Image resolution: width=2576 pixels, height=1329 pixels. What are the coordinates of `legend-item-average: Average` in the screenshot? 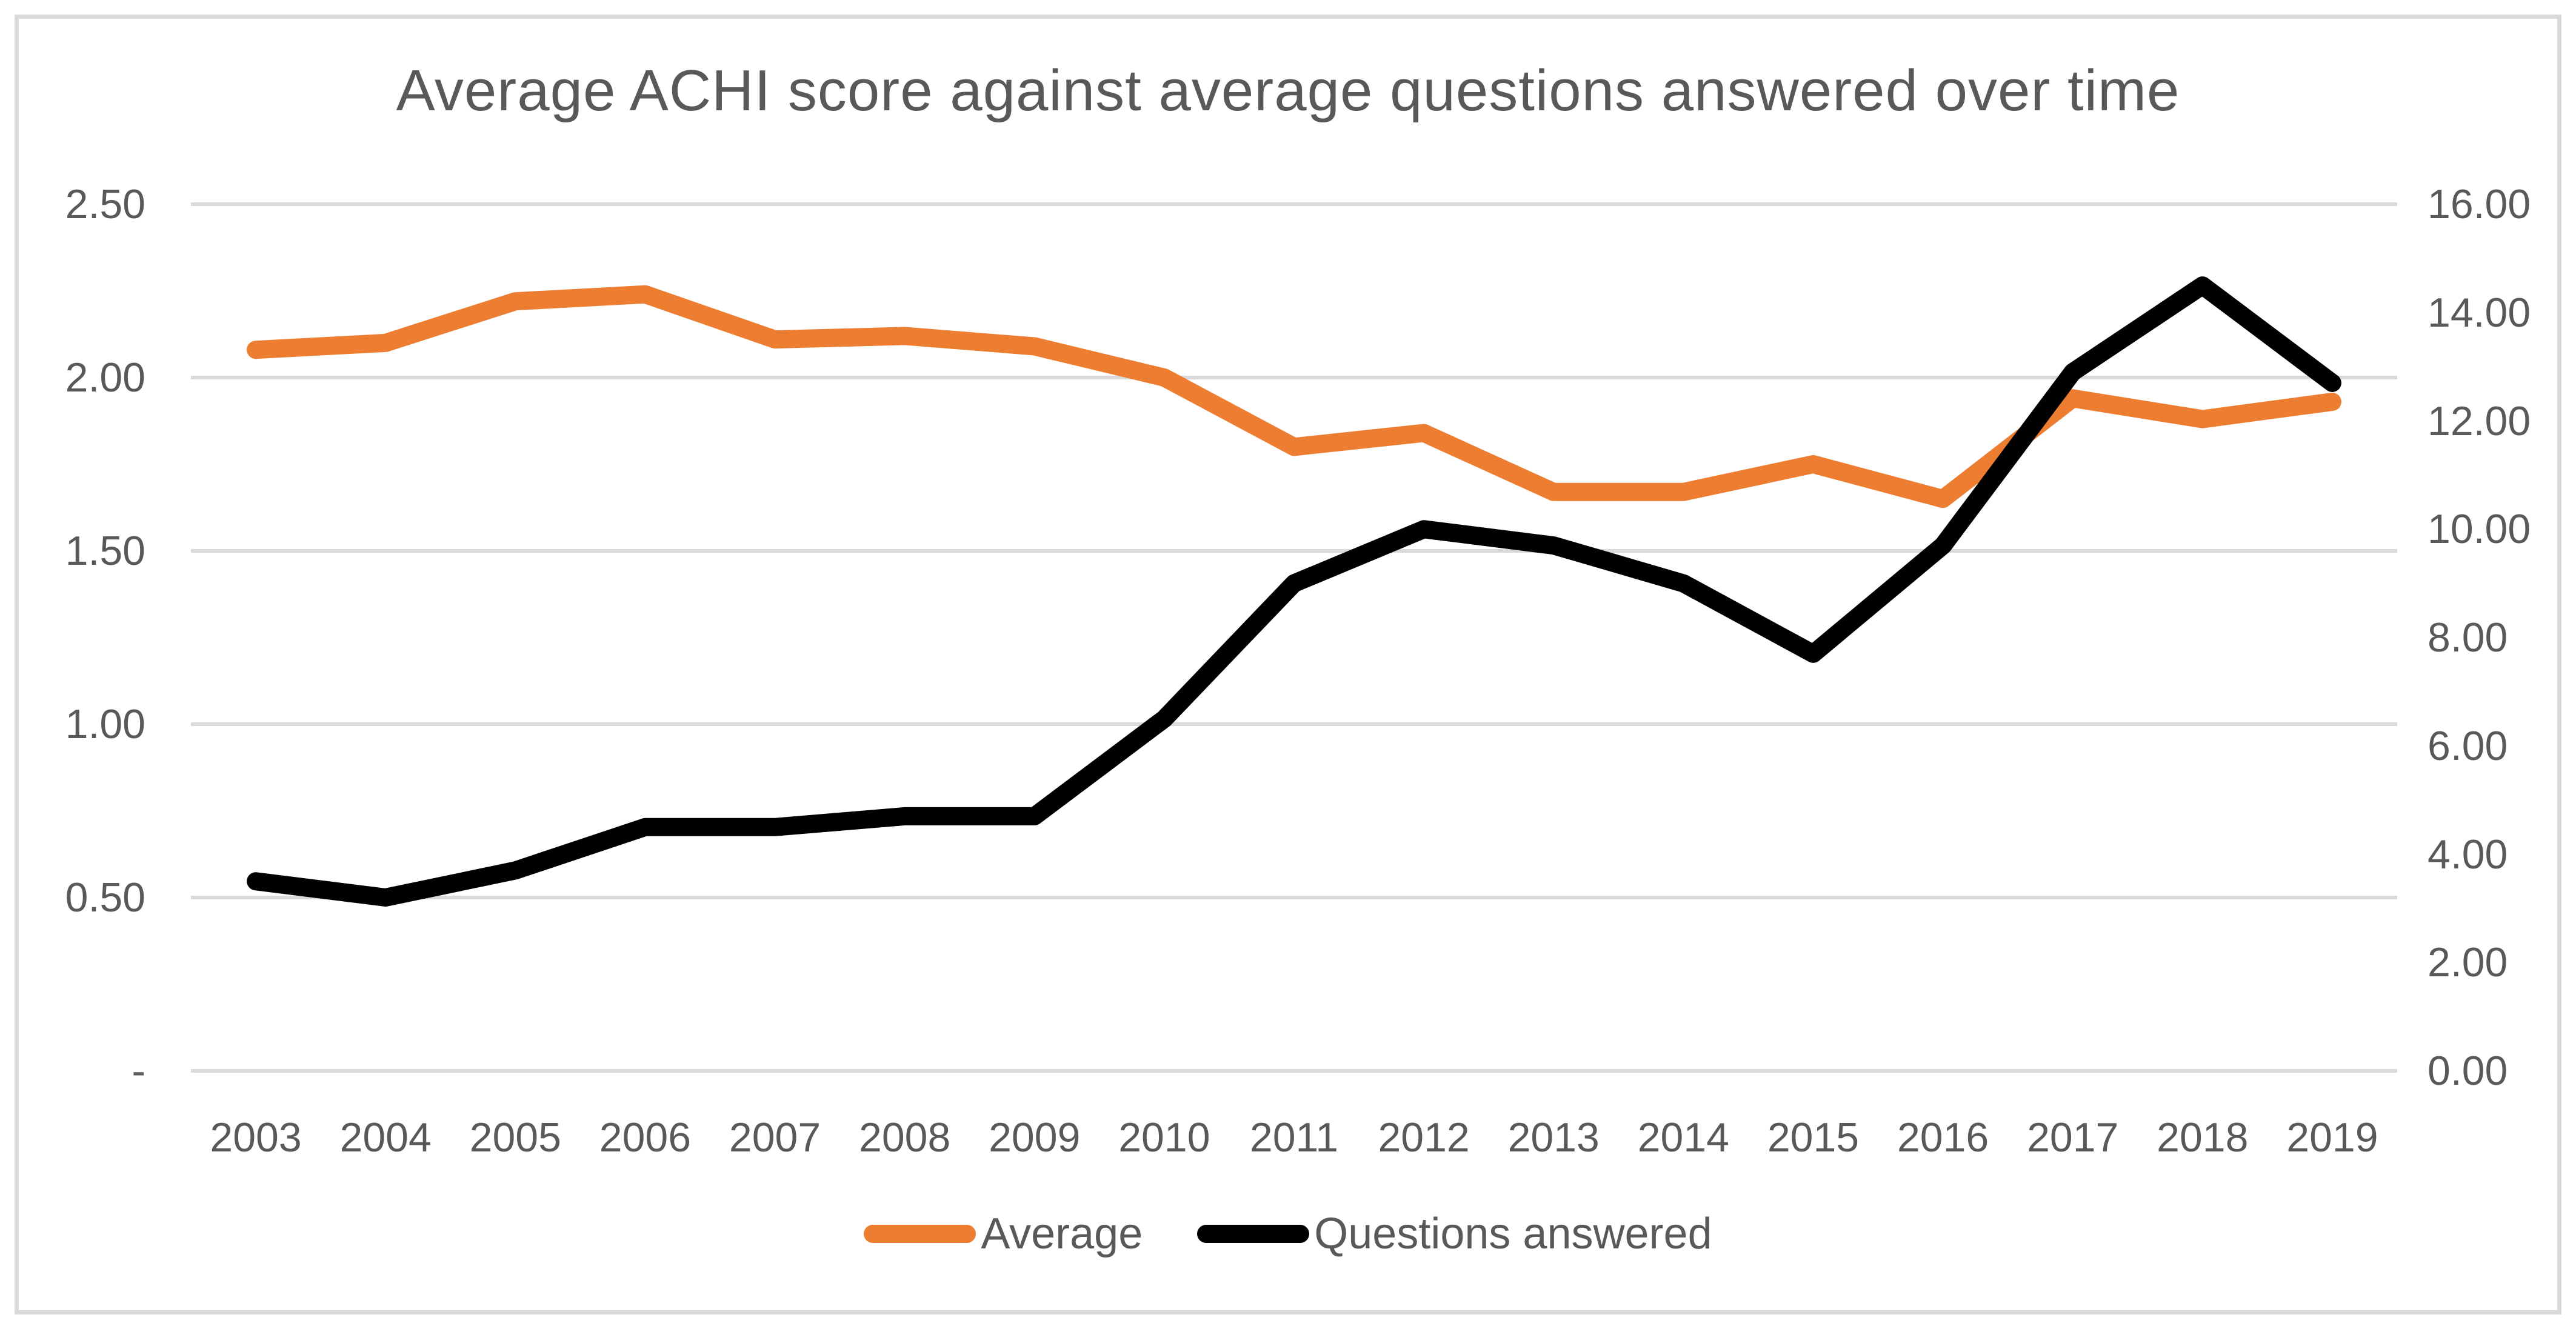 It's located at (1003, 1234).